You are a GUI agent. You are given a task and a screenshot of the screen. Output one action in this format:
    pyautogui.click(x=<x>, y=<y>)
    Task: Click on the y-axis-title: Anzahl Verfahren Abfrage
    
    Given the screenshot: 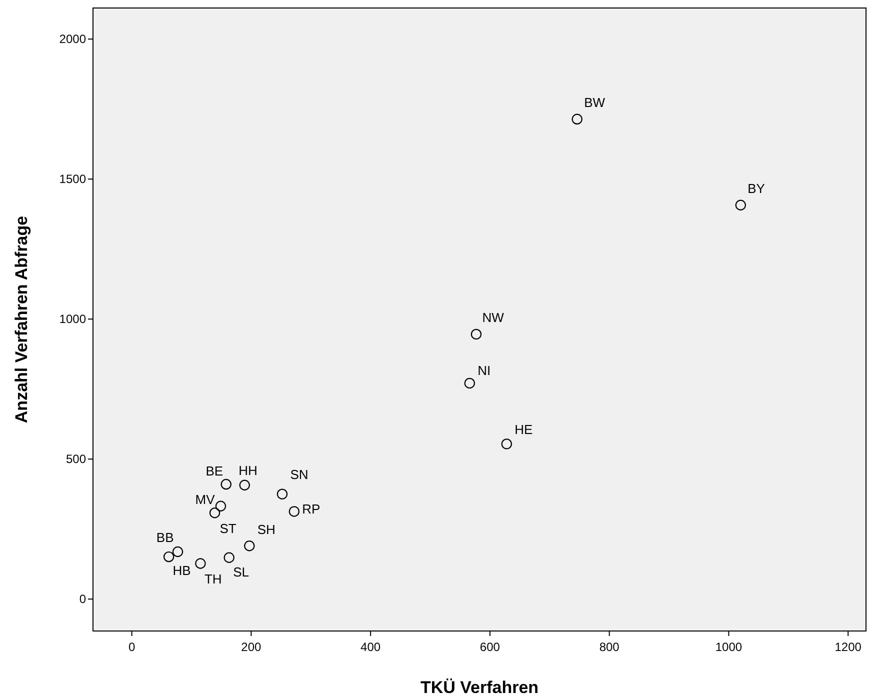 What is the action you would take?
    pyautogui.click(x=21, y=320)
    